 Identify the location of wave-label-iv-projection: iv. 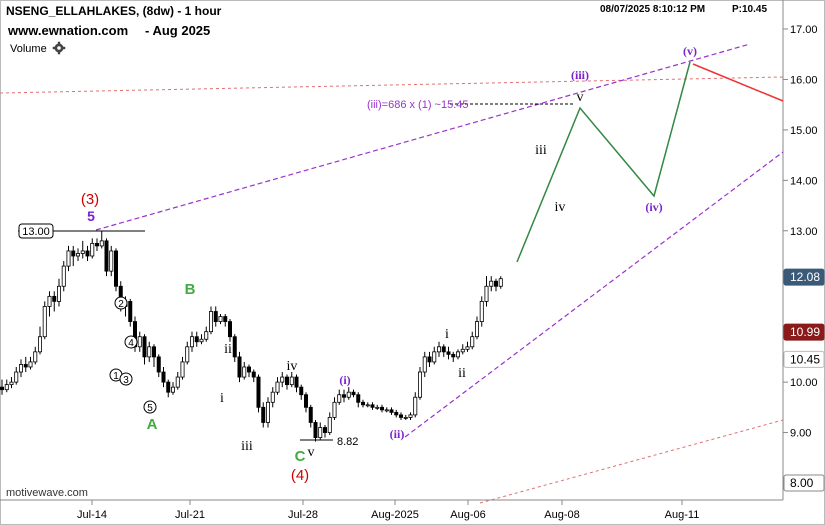
(560, 207).